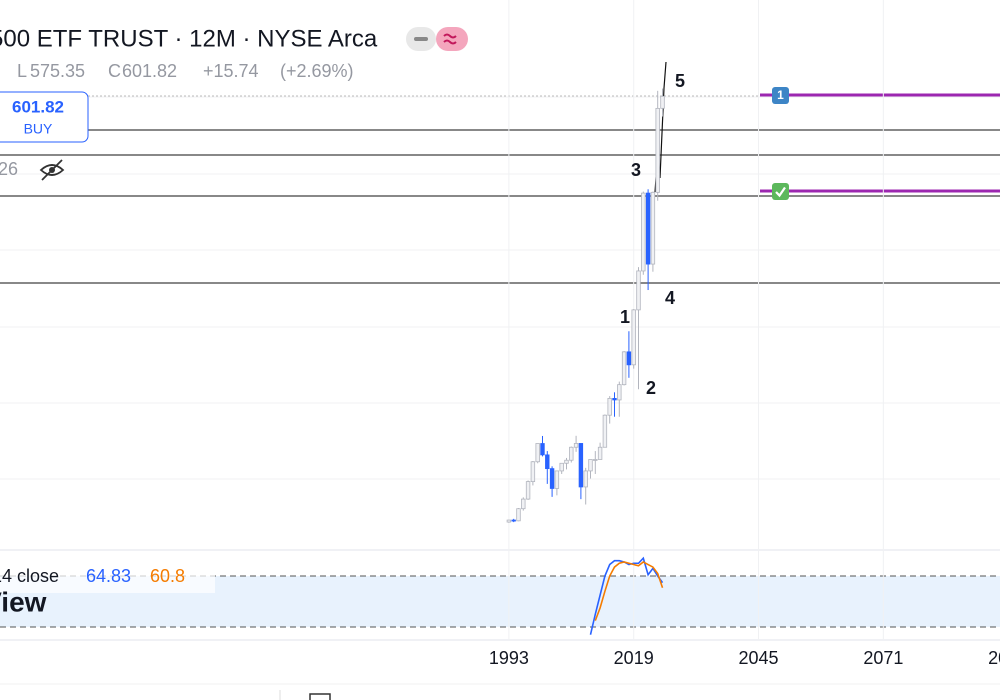 Image resolution: width=1000 pixels, height=700 pixels. I want to click on indicator-label: 14 close, so click(29, 576).